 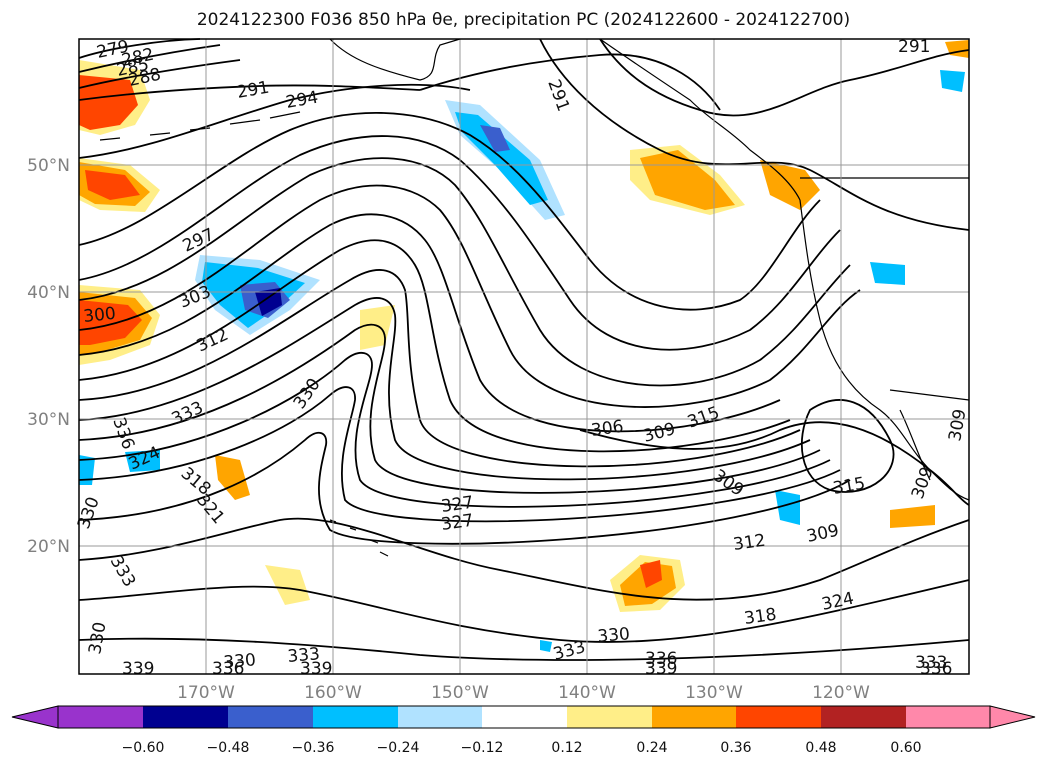 What do you see at coordinates (87, 470) in the screenshot?
I see `precip-area-west-edge-27n` at bounding box center [87, 470].